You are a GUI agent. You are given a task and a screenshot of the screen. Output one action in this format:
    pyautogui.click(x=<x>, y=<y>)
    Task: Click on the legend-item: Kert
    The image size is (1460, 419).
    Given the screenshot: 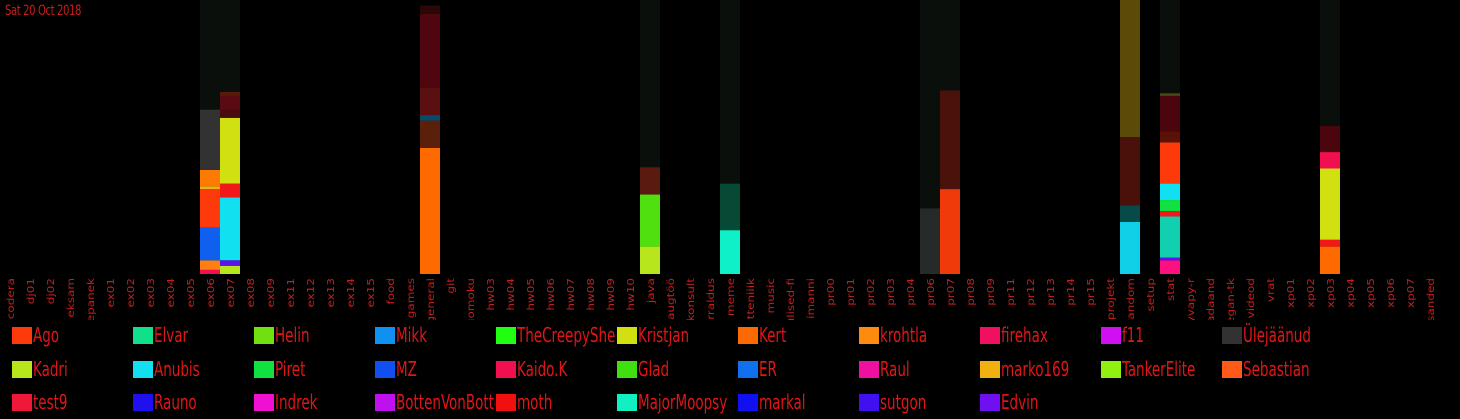 What is the action you would take?
    pyautogui.click(x=814, y=335)
    